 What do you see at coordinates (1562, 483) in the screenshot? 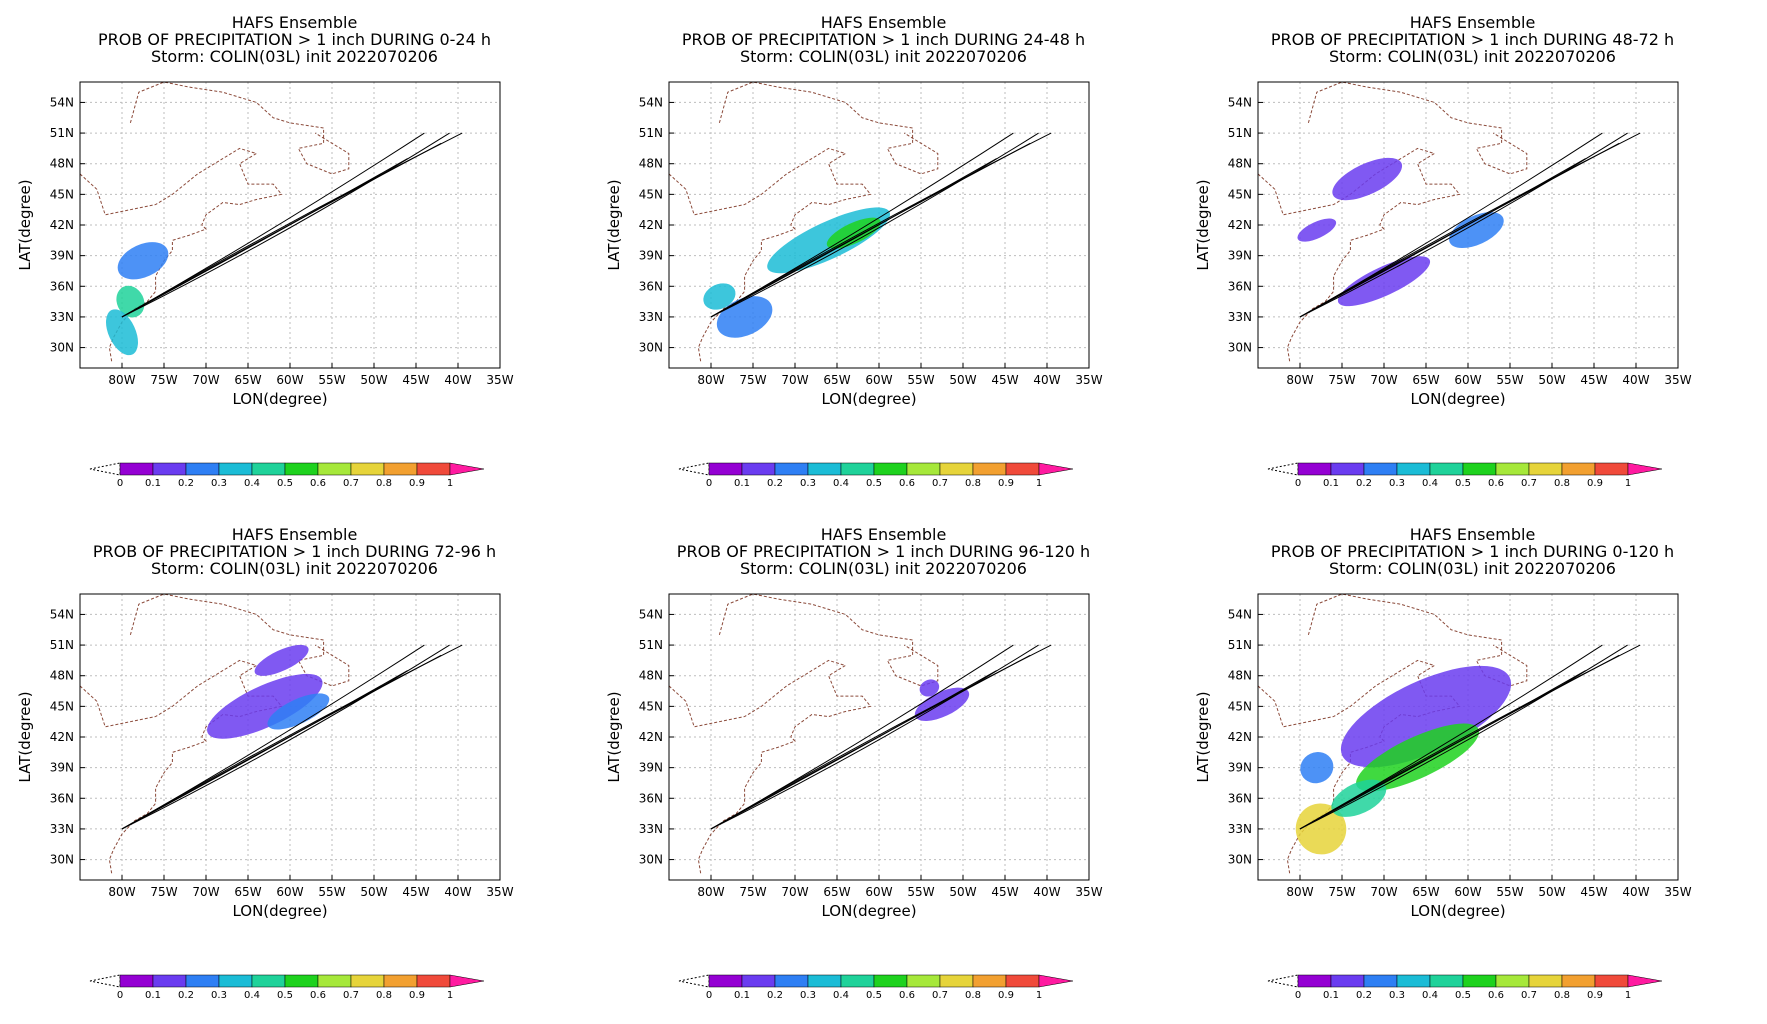
I see `colorbar-tick-label: 0.8` at bounding box center [1562, 483].